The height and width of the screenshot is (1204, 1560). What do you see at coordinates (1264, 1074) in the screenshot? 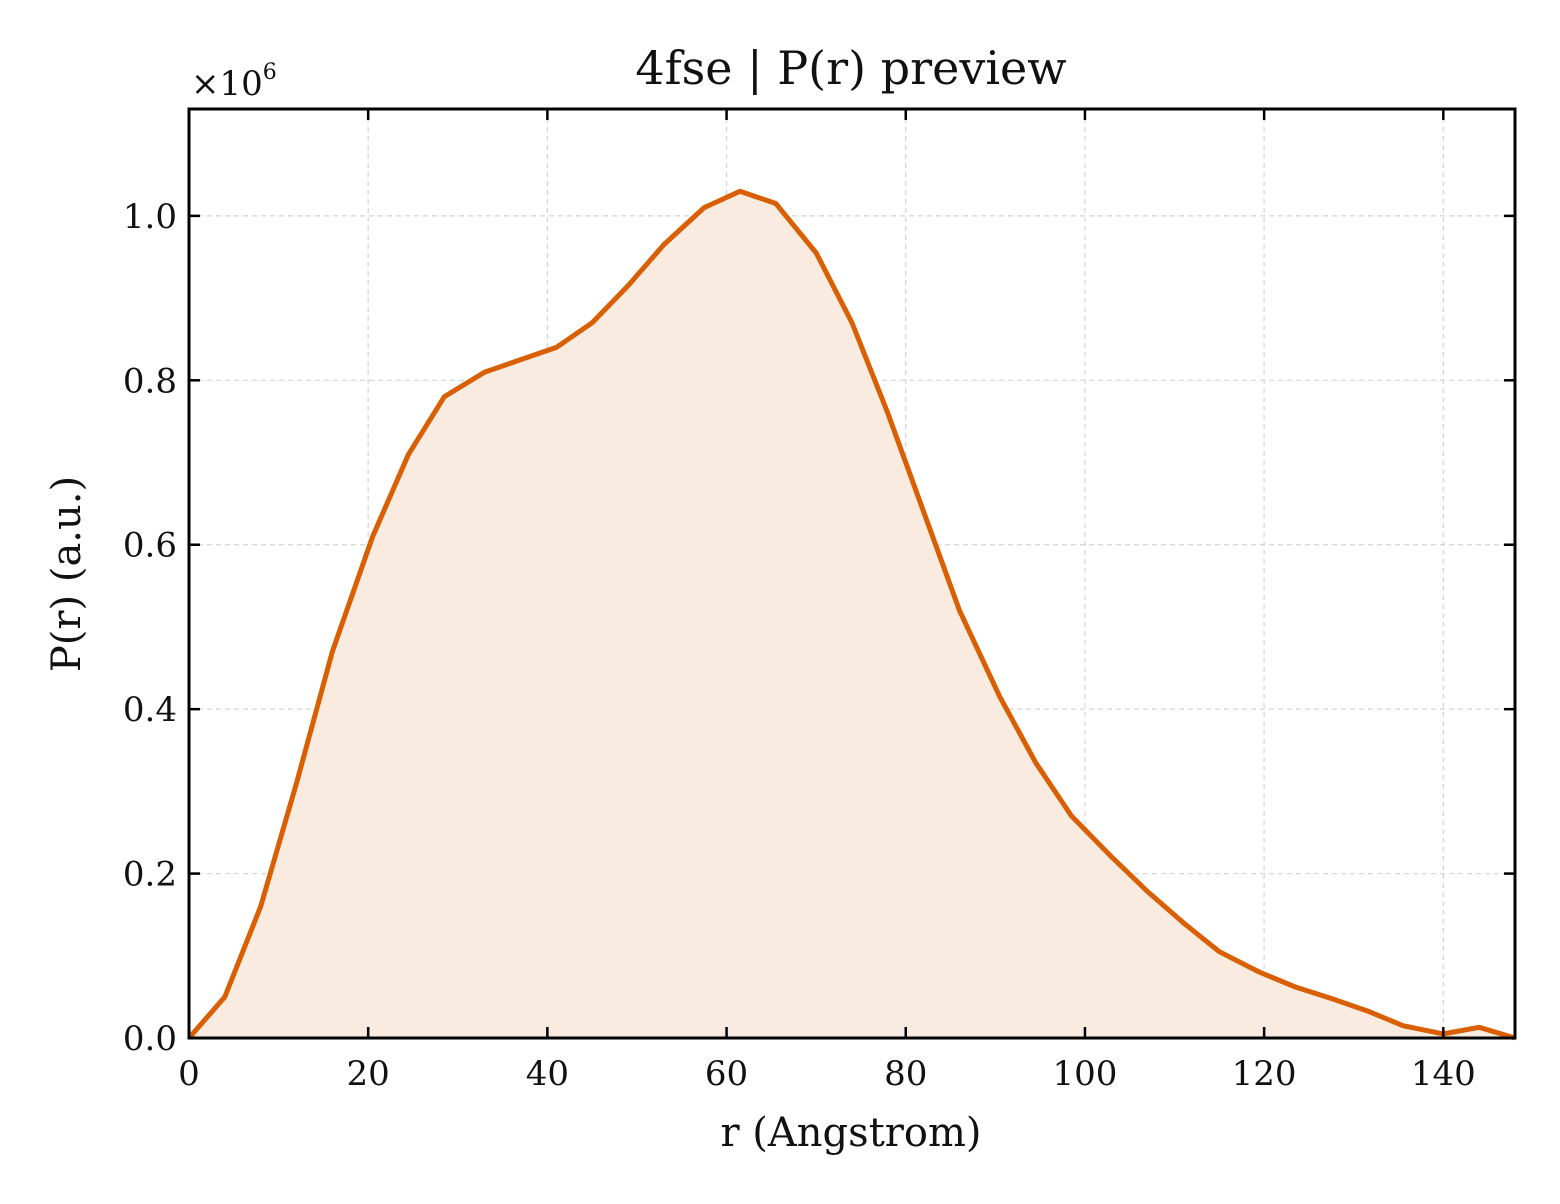
I see `x-tick-label: 120` at bounding box center [1264, 1074].